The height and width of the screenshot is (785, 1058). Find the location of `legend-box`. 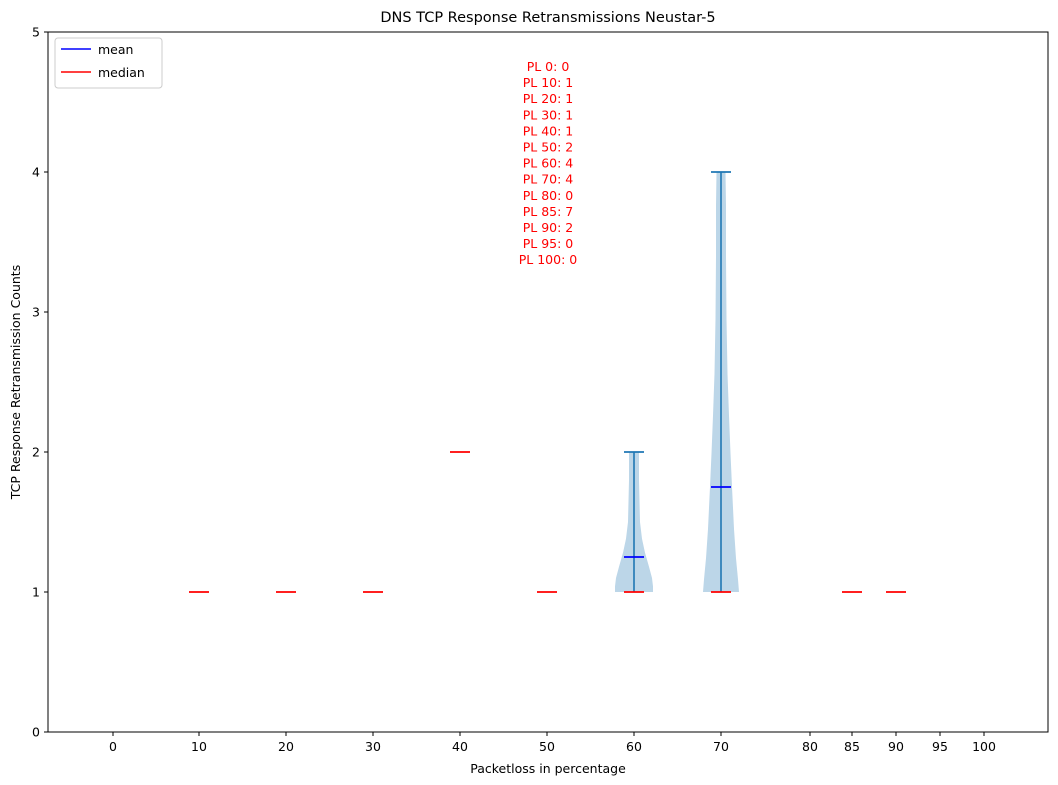

legend-box is located at coordinates (108, 63).